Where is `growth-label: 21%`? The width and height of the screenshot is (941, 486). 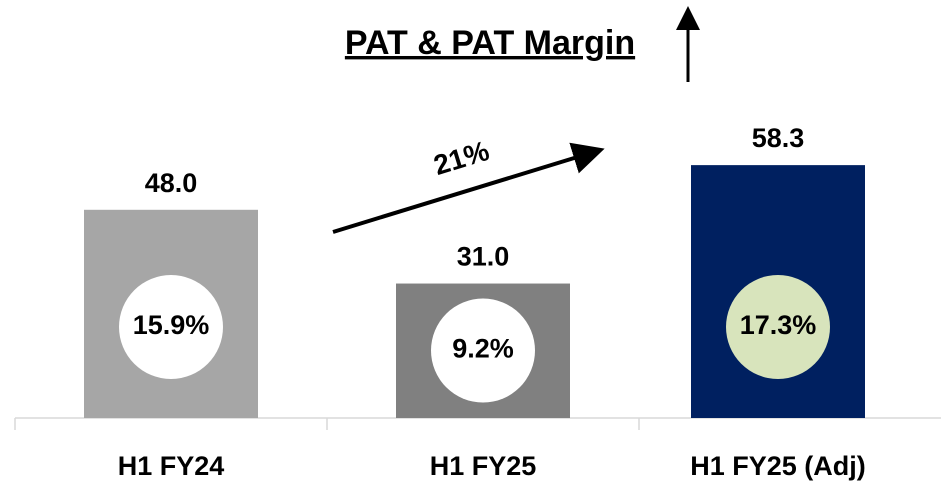
growth-label: 21% is located at coordinates (461, 158).